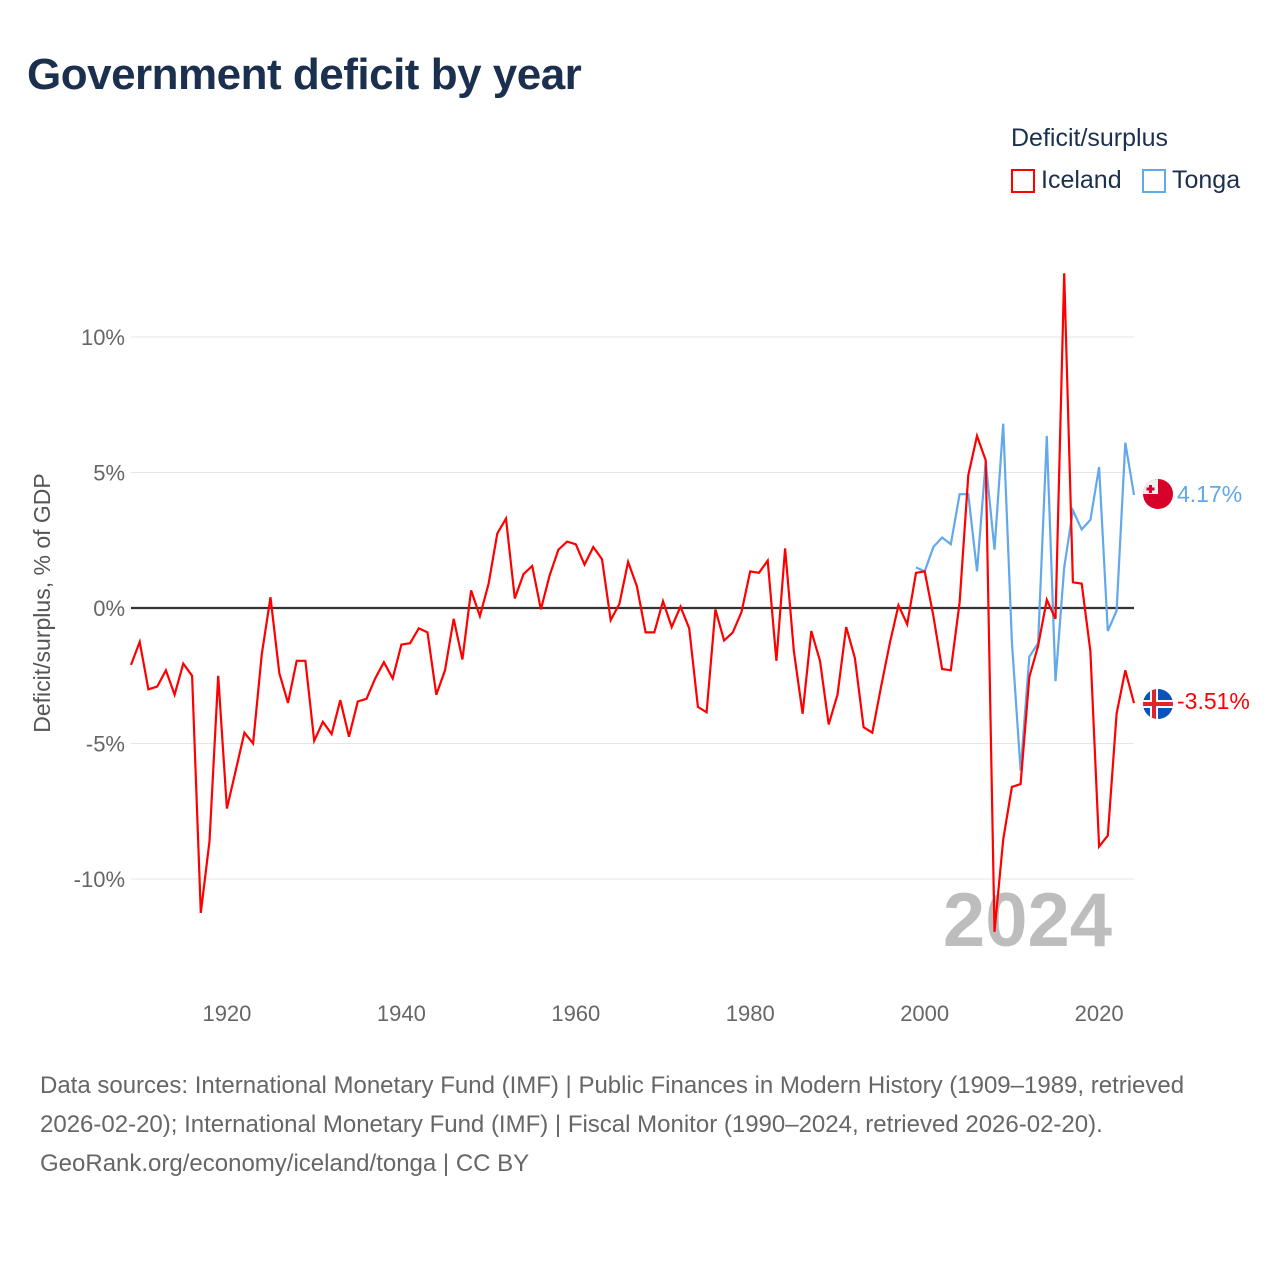 Image resolution: width=1280 pixels, height=1280 pixels. What do you see at coordinates (401, 1013) in the screenshot?
I see `x-tick-label: 1940` at bounding box center [401, 1013].